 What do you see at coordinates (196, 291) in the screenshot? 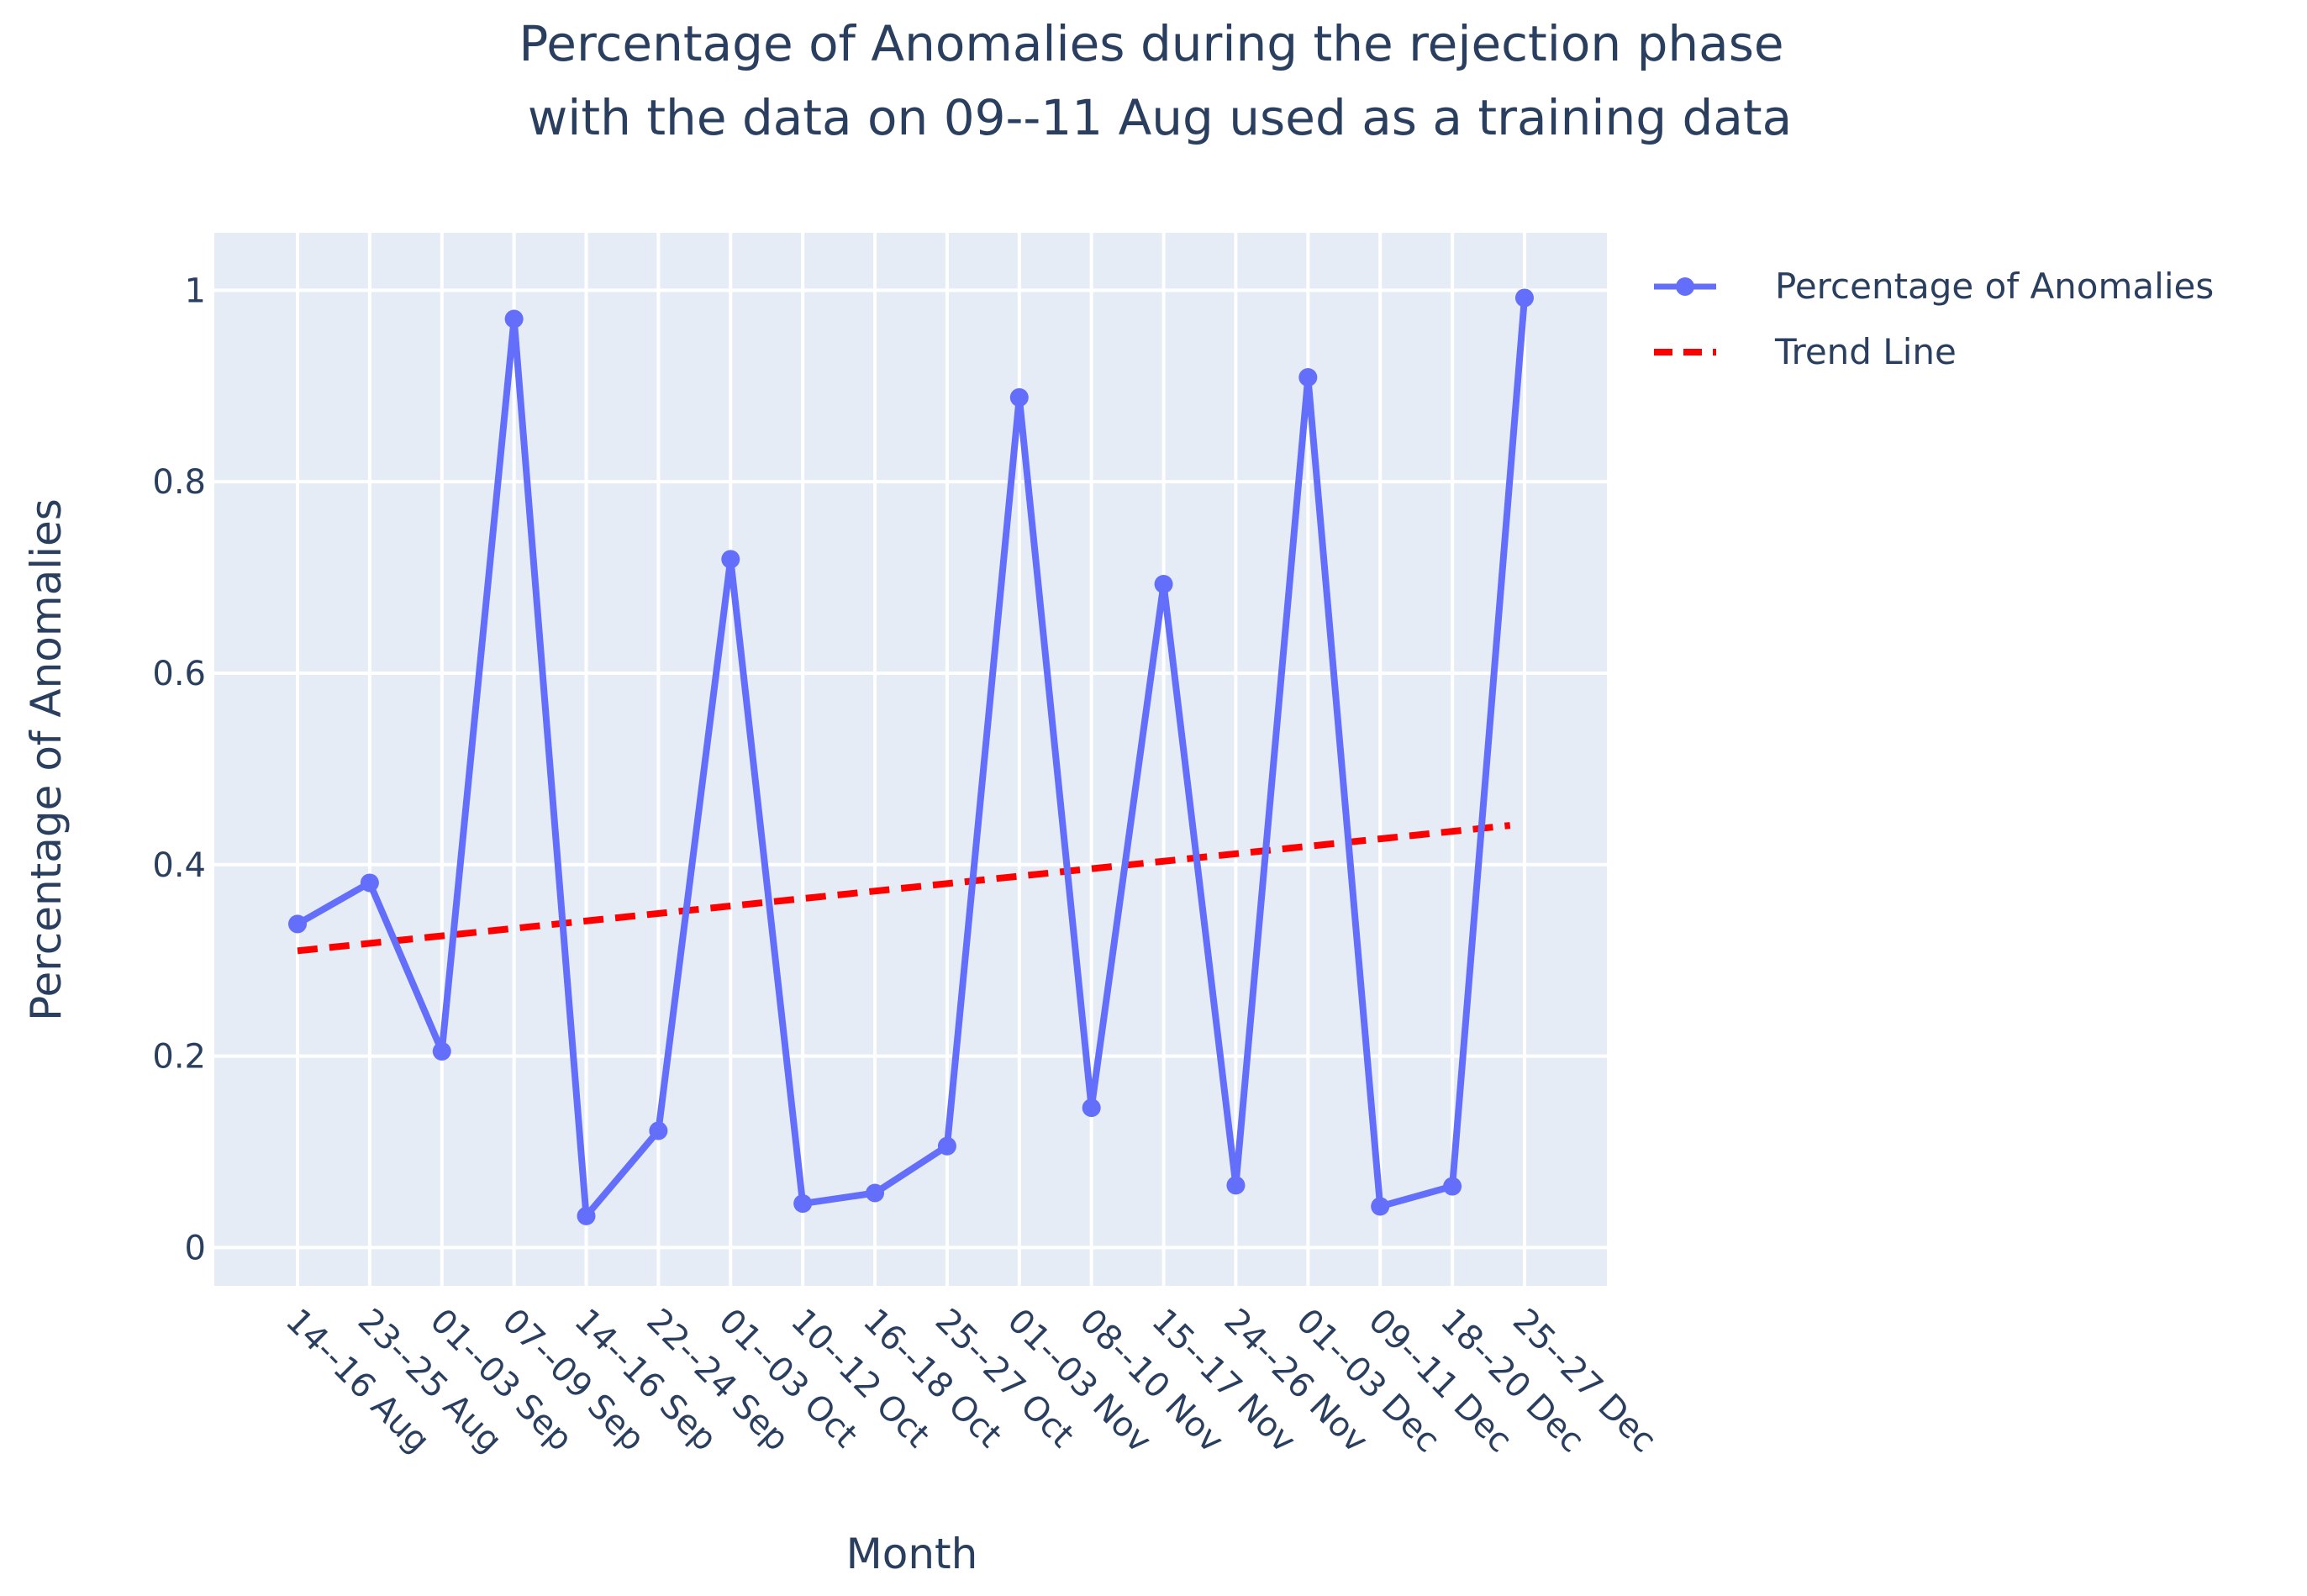
I see `y-tick-label: 1` at bounding box center [196, 291].